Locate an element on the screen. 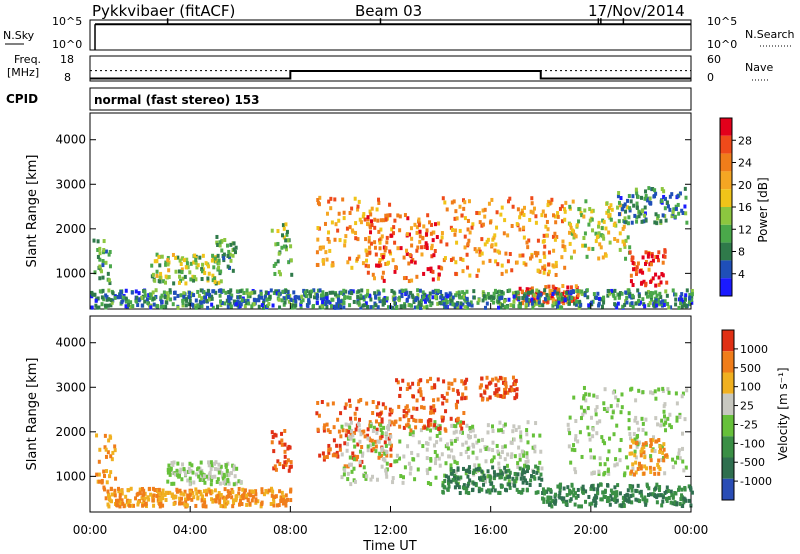  y-tick-label: 4000 is located at coordinates (70, 343).